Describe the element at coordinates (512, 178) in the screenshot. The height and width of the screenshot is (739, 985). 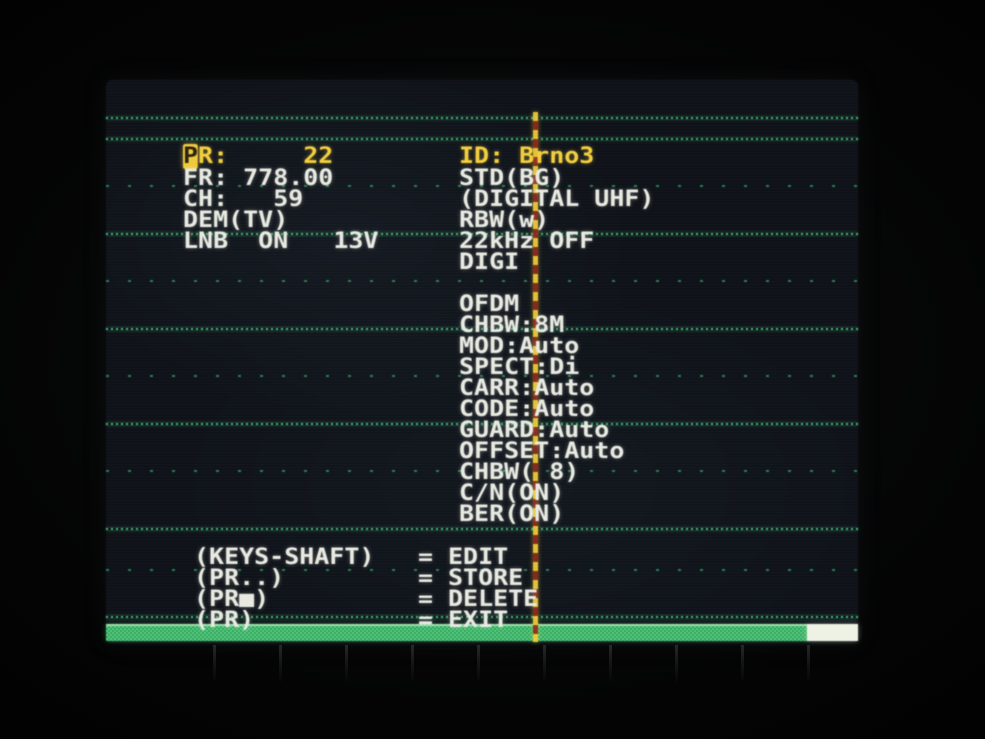
I see `standard-line: STD(BG)` at that location.